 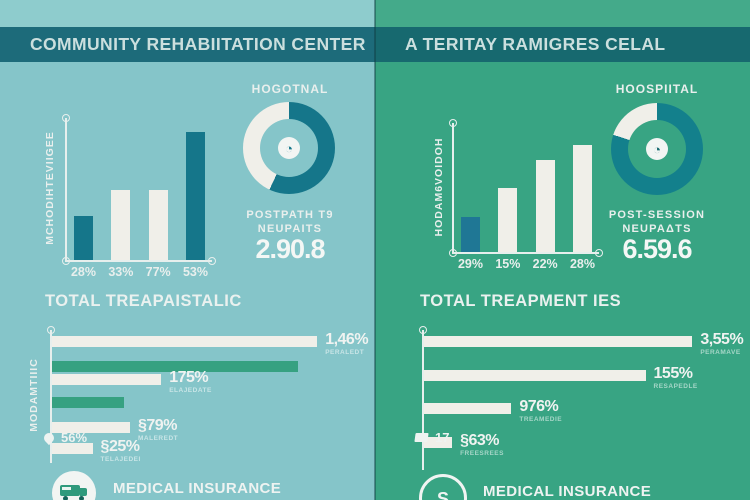 I want to click on hbar-row: §25% TELAJEDEI, so click(x=208, y=451).